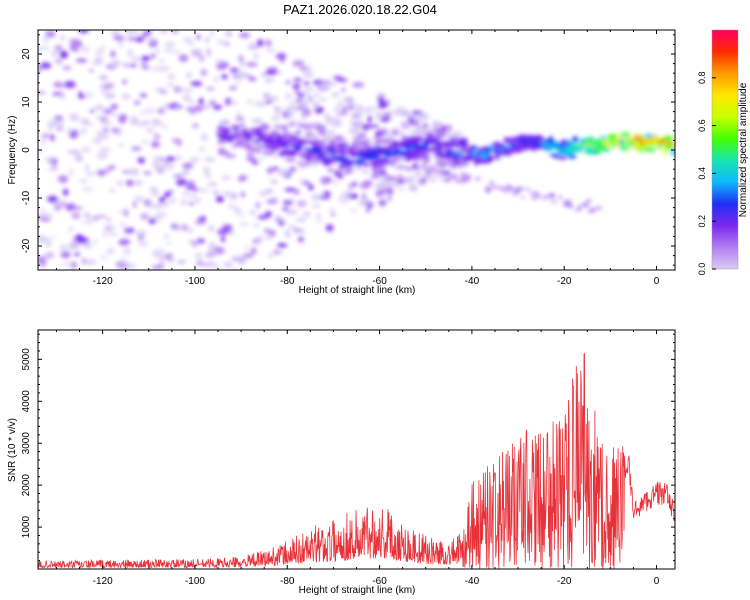 Image resolution: width=750 pixels, height=600 pixels. I want to click on y-tick-label: 10, so click(26, 102).